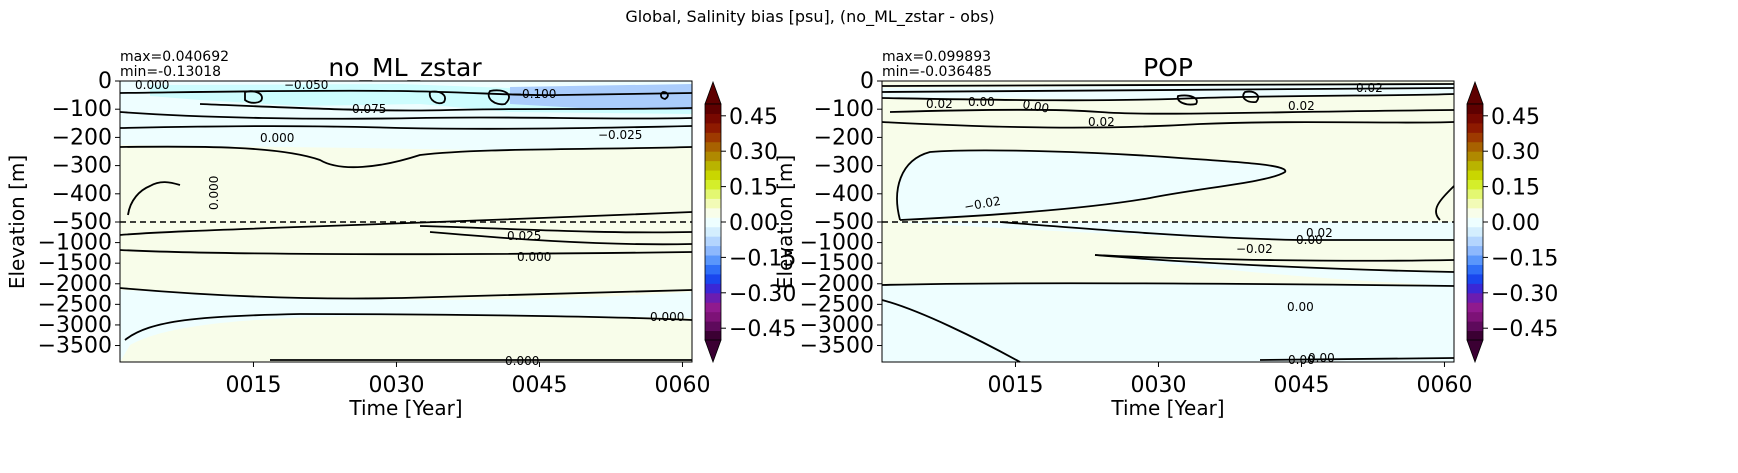 This screenshot has height=473, width=1738. Describe the element at coordinates (467, 380) in the screenshot. I see `x-axis: 0015 0030 0045 0060` at that location.